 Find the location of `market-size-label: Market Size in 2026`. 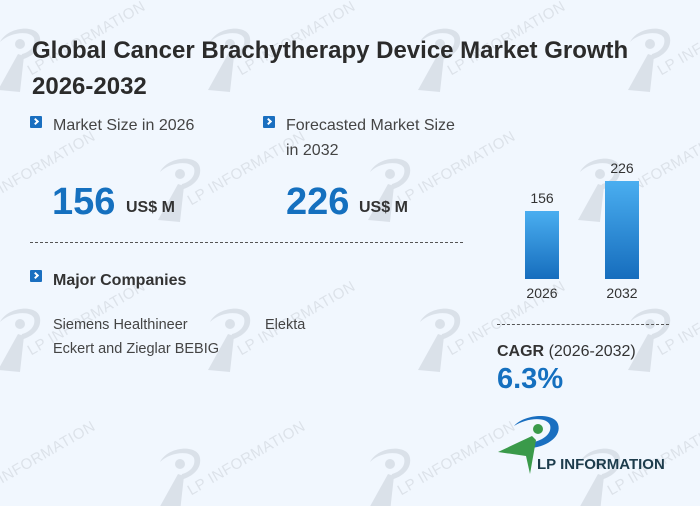

market-size-label: Market Size in 2026 is located at coordinates (124, 125).